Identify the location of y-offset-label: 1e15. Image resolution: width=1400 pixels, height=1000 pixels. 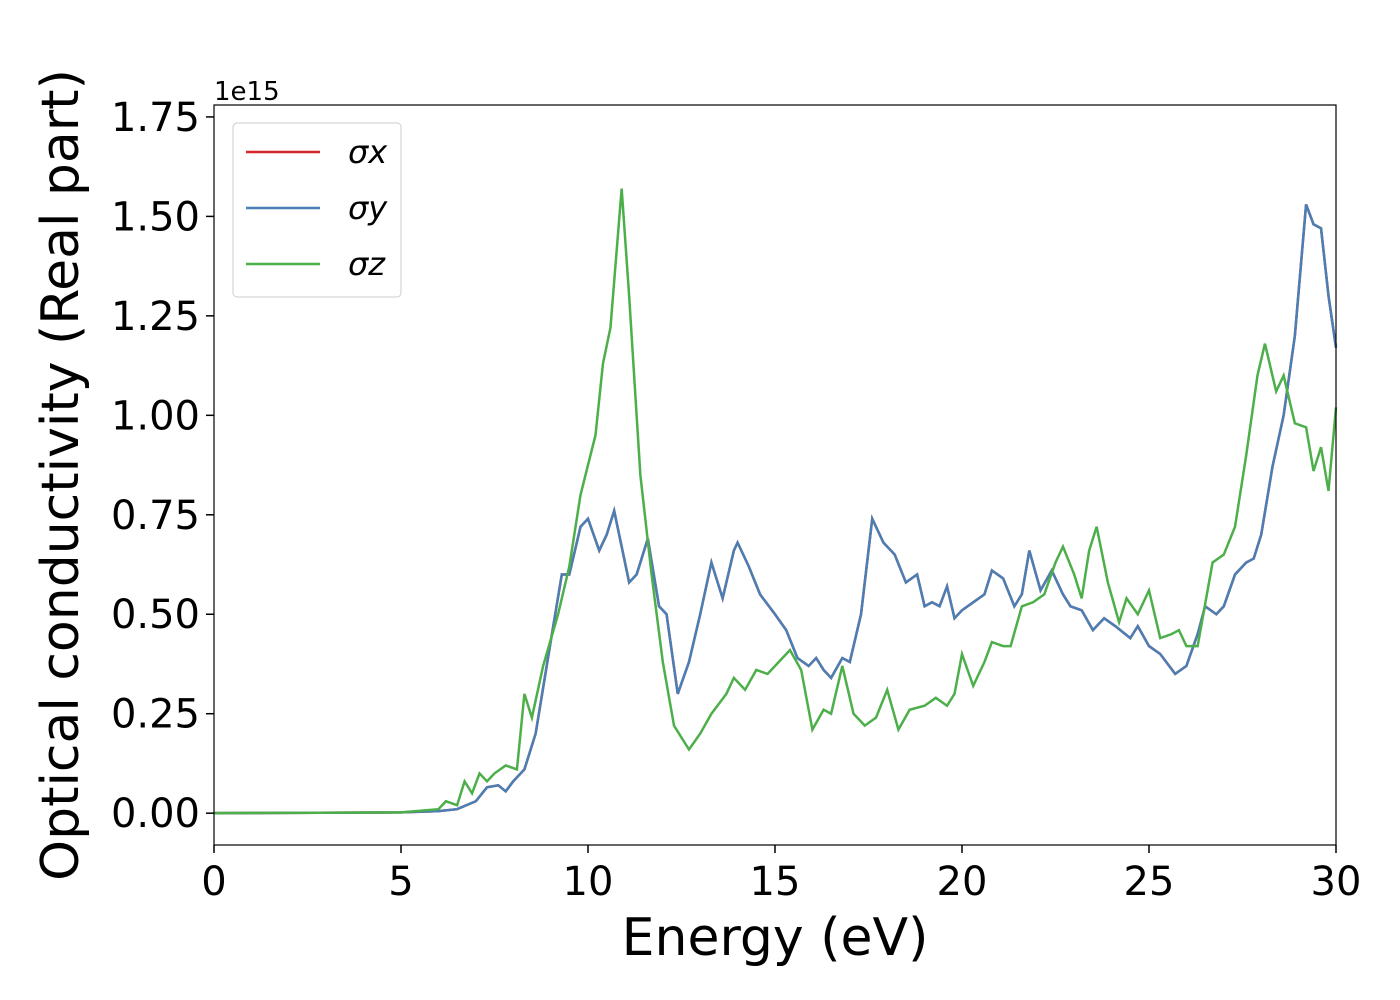
(247, 92).